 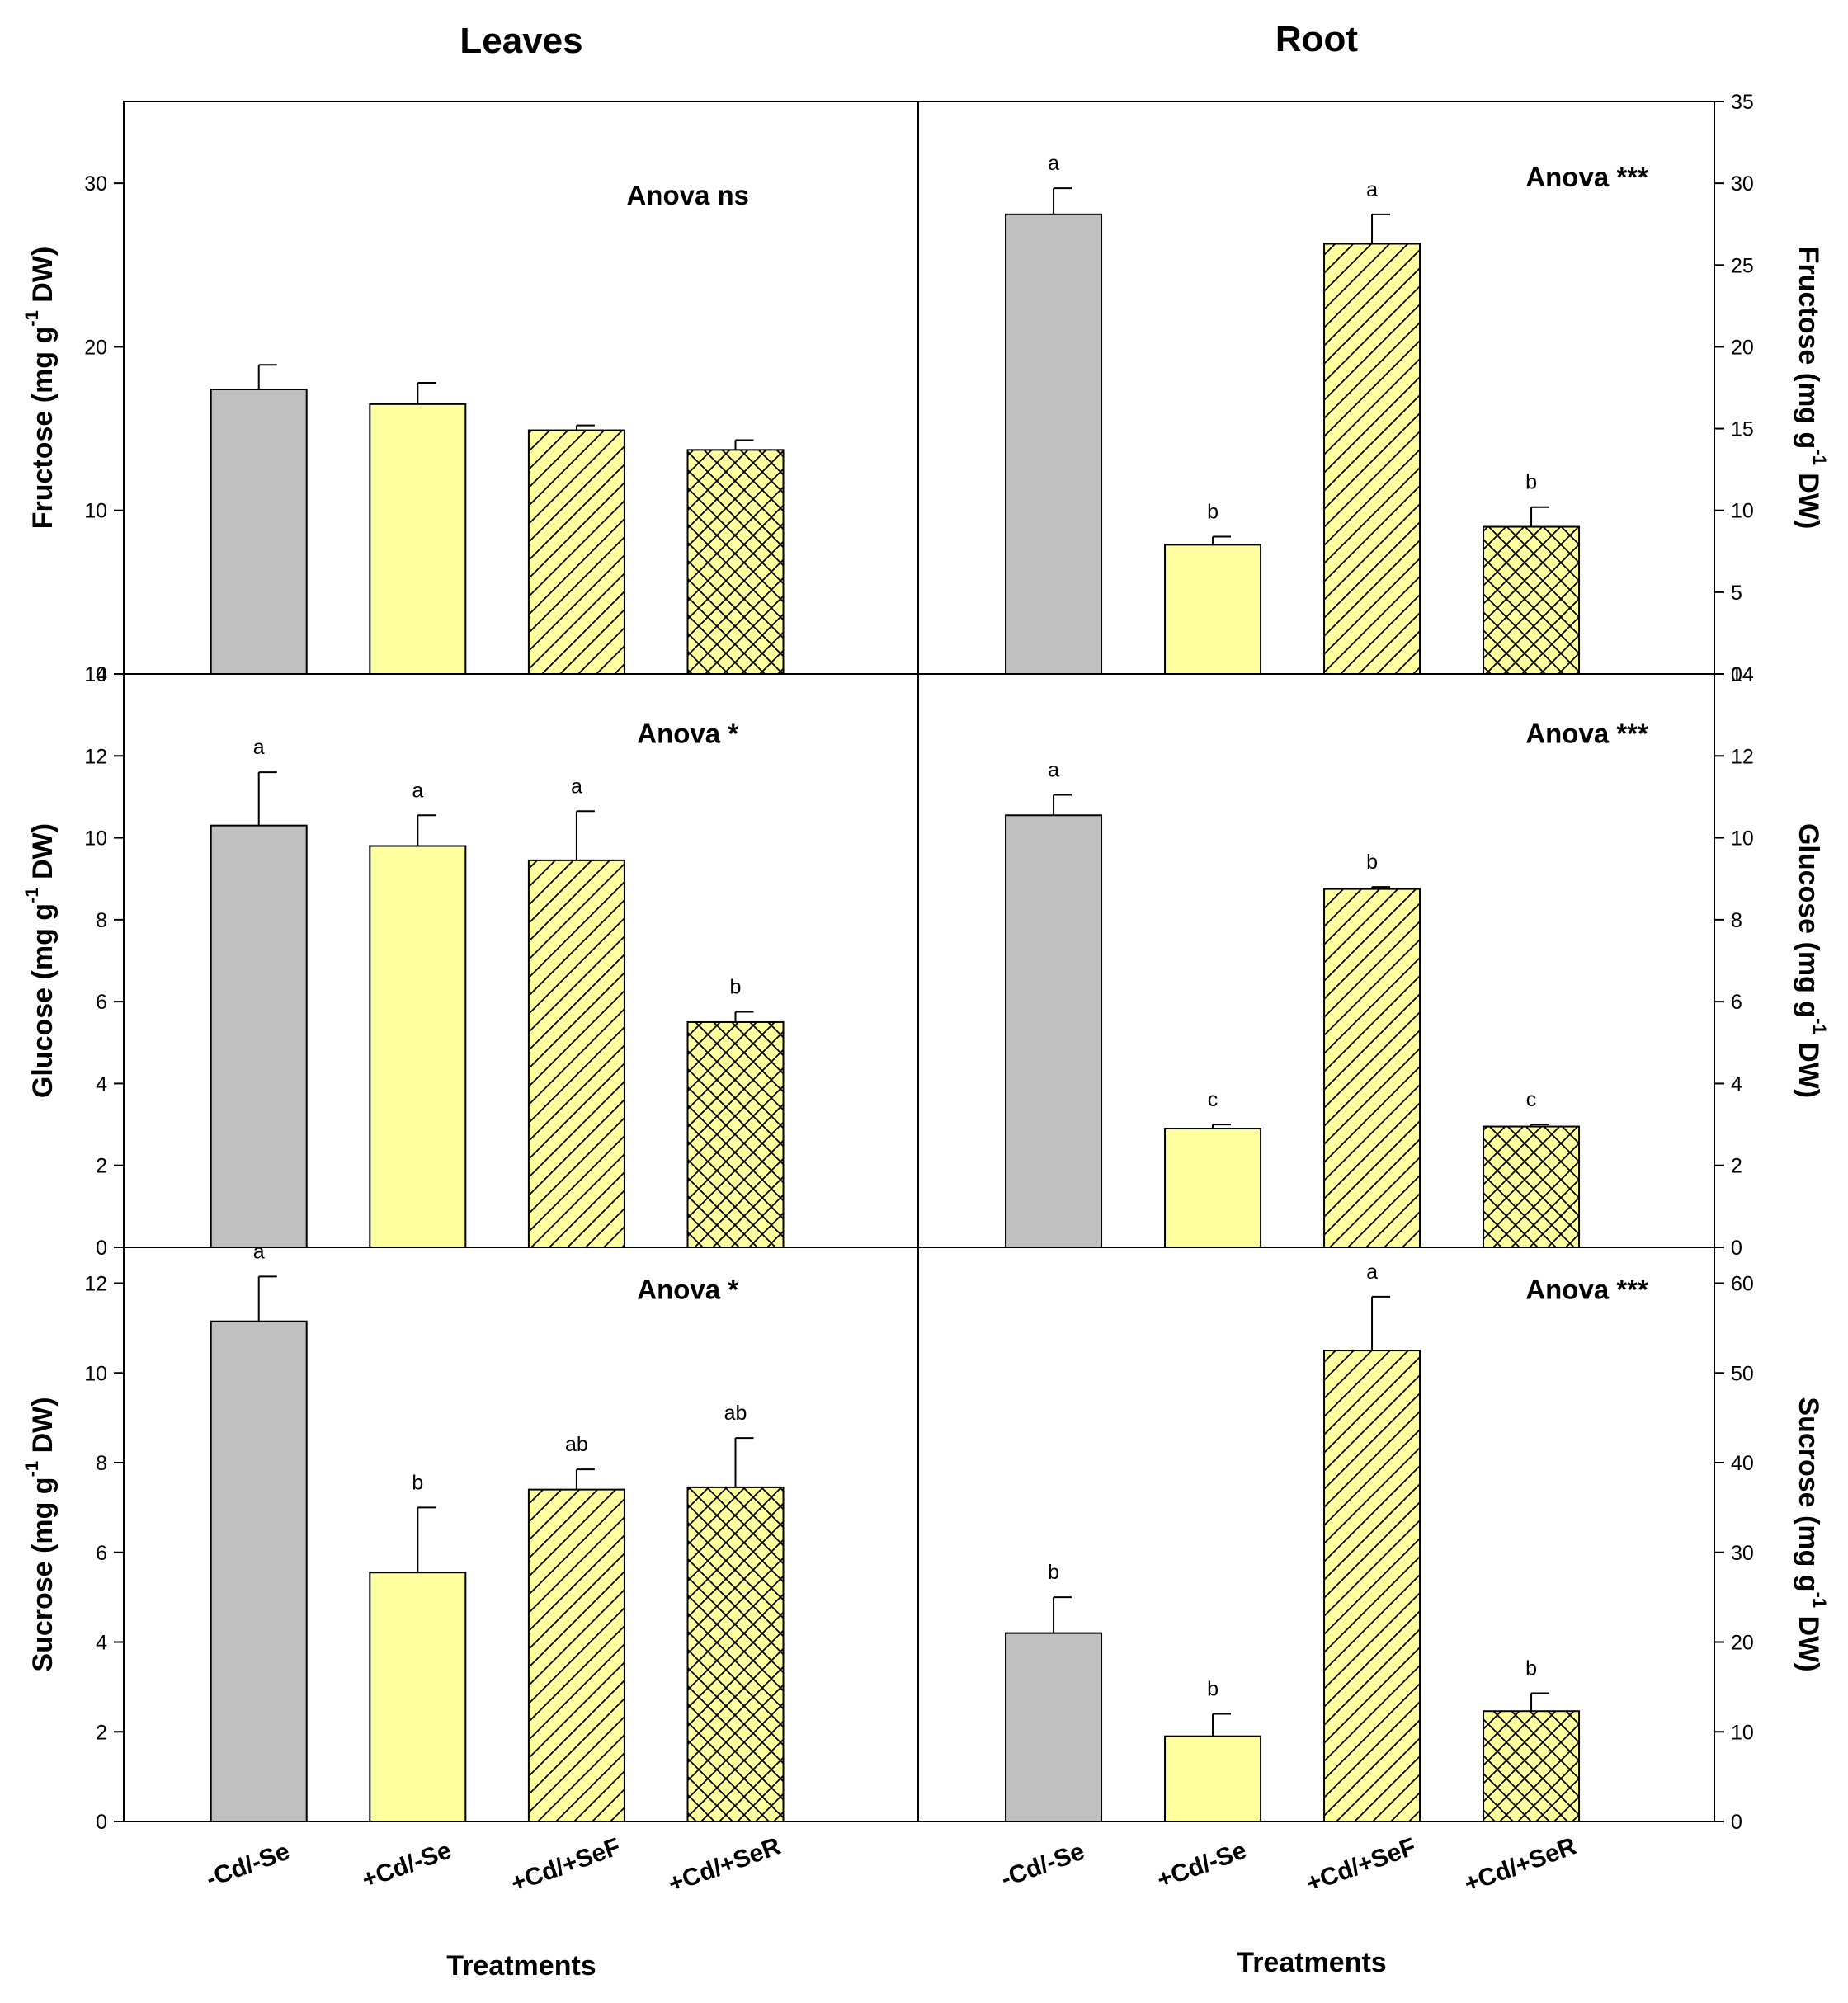 I want to click on sucrose-leaves-sig-letter-cd-sef: ab, so click(x=576, y=1444).